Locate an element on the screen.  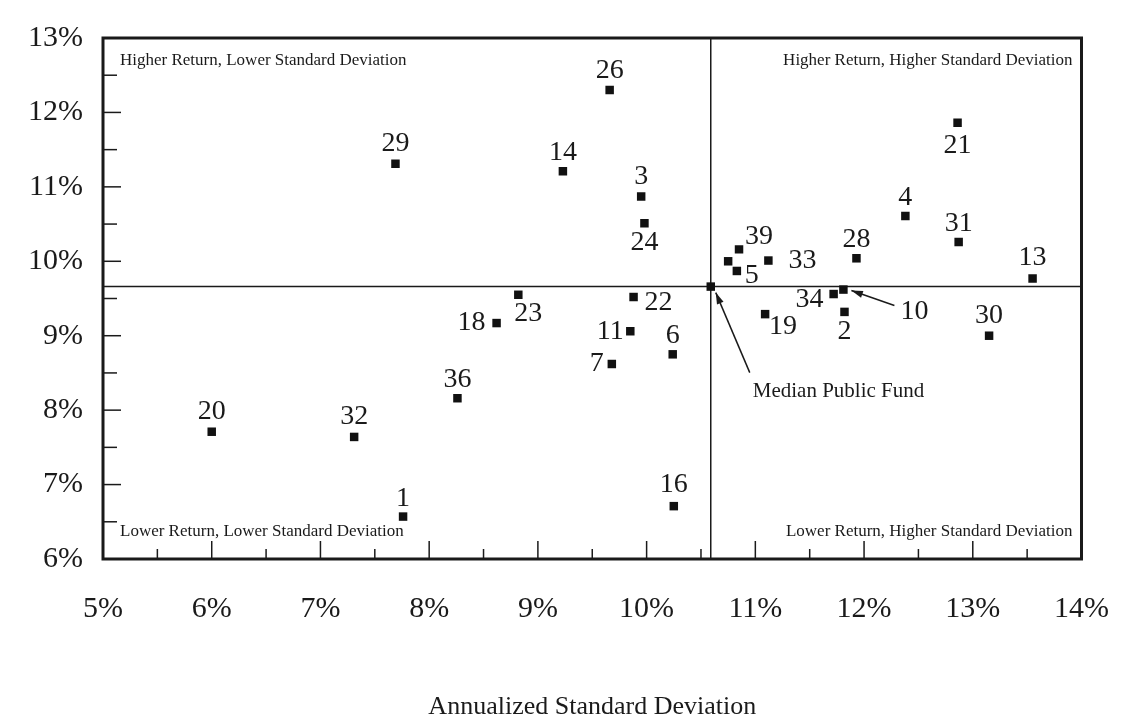
x-tick-label: 9% is located at coordinates (537, 606).